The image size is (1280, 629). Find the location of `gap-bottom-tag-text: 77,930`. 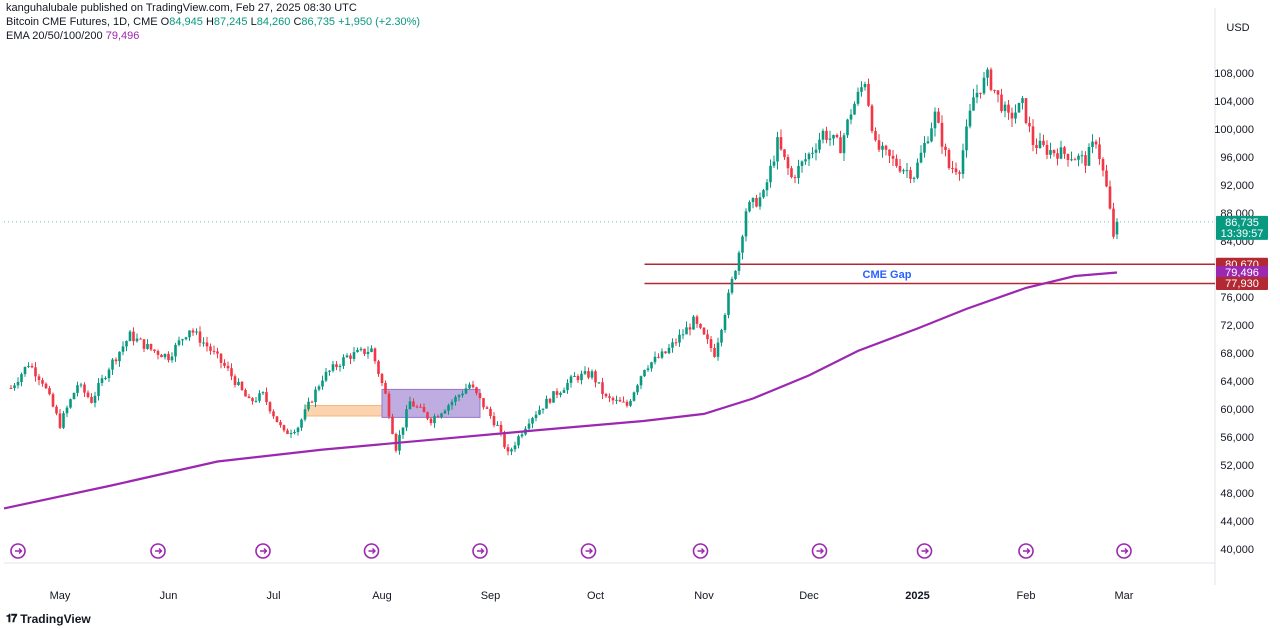

gap-bottom-tag-text: 77,930 is located at coordinates (1242, 284).